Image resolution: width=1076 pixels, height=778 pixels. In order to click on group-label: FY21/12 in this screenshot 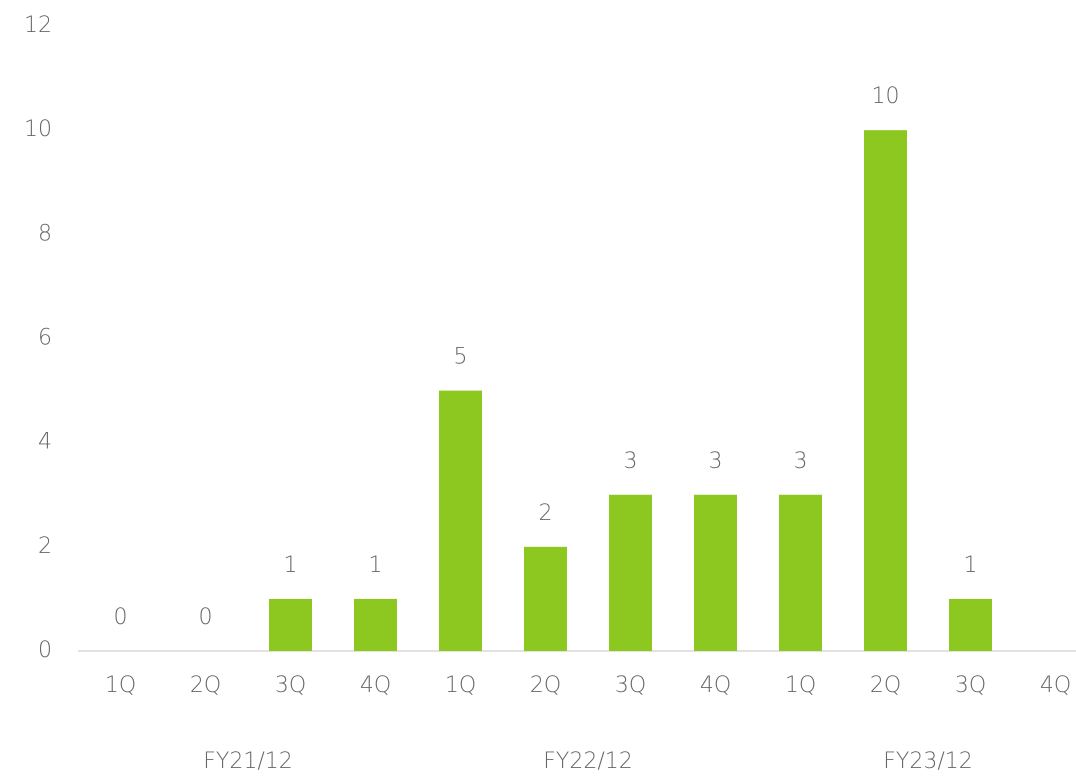, I will do `click(248, 761)`.